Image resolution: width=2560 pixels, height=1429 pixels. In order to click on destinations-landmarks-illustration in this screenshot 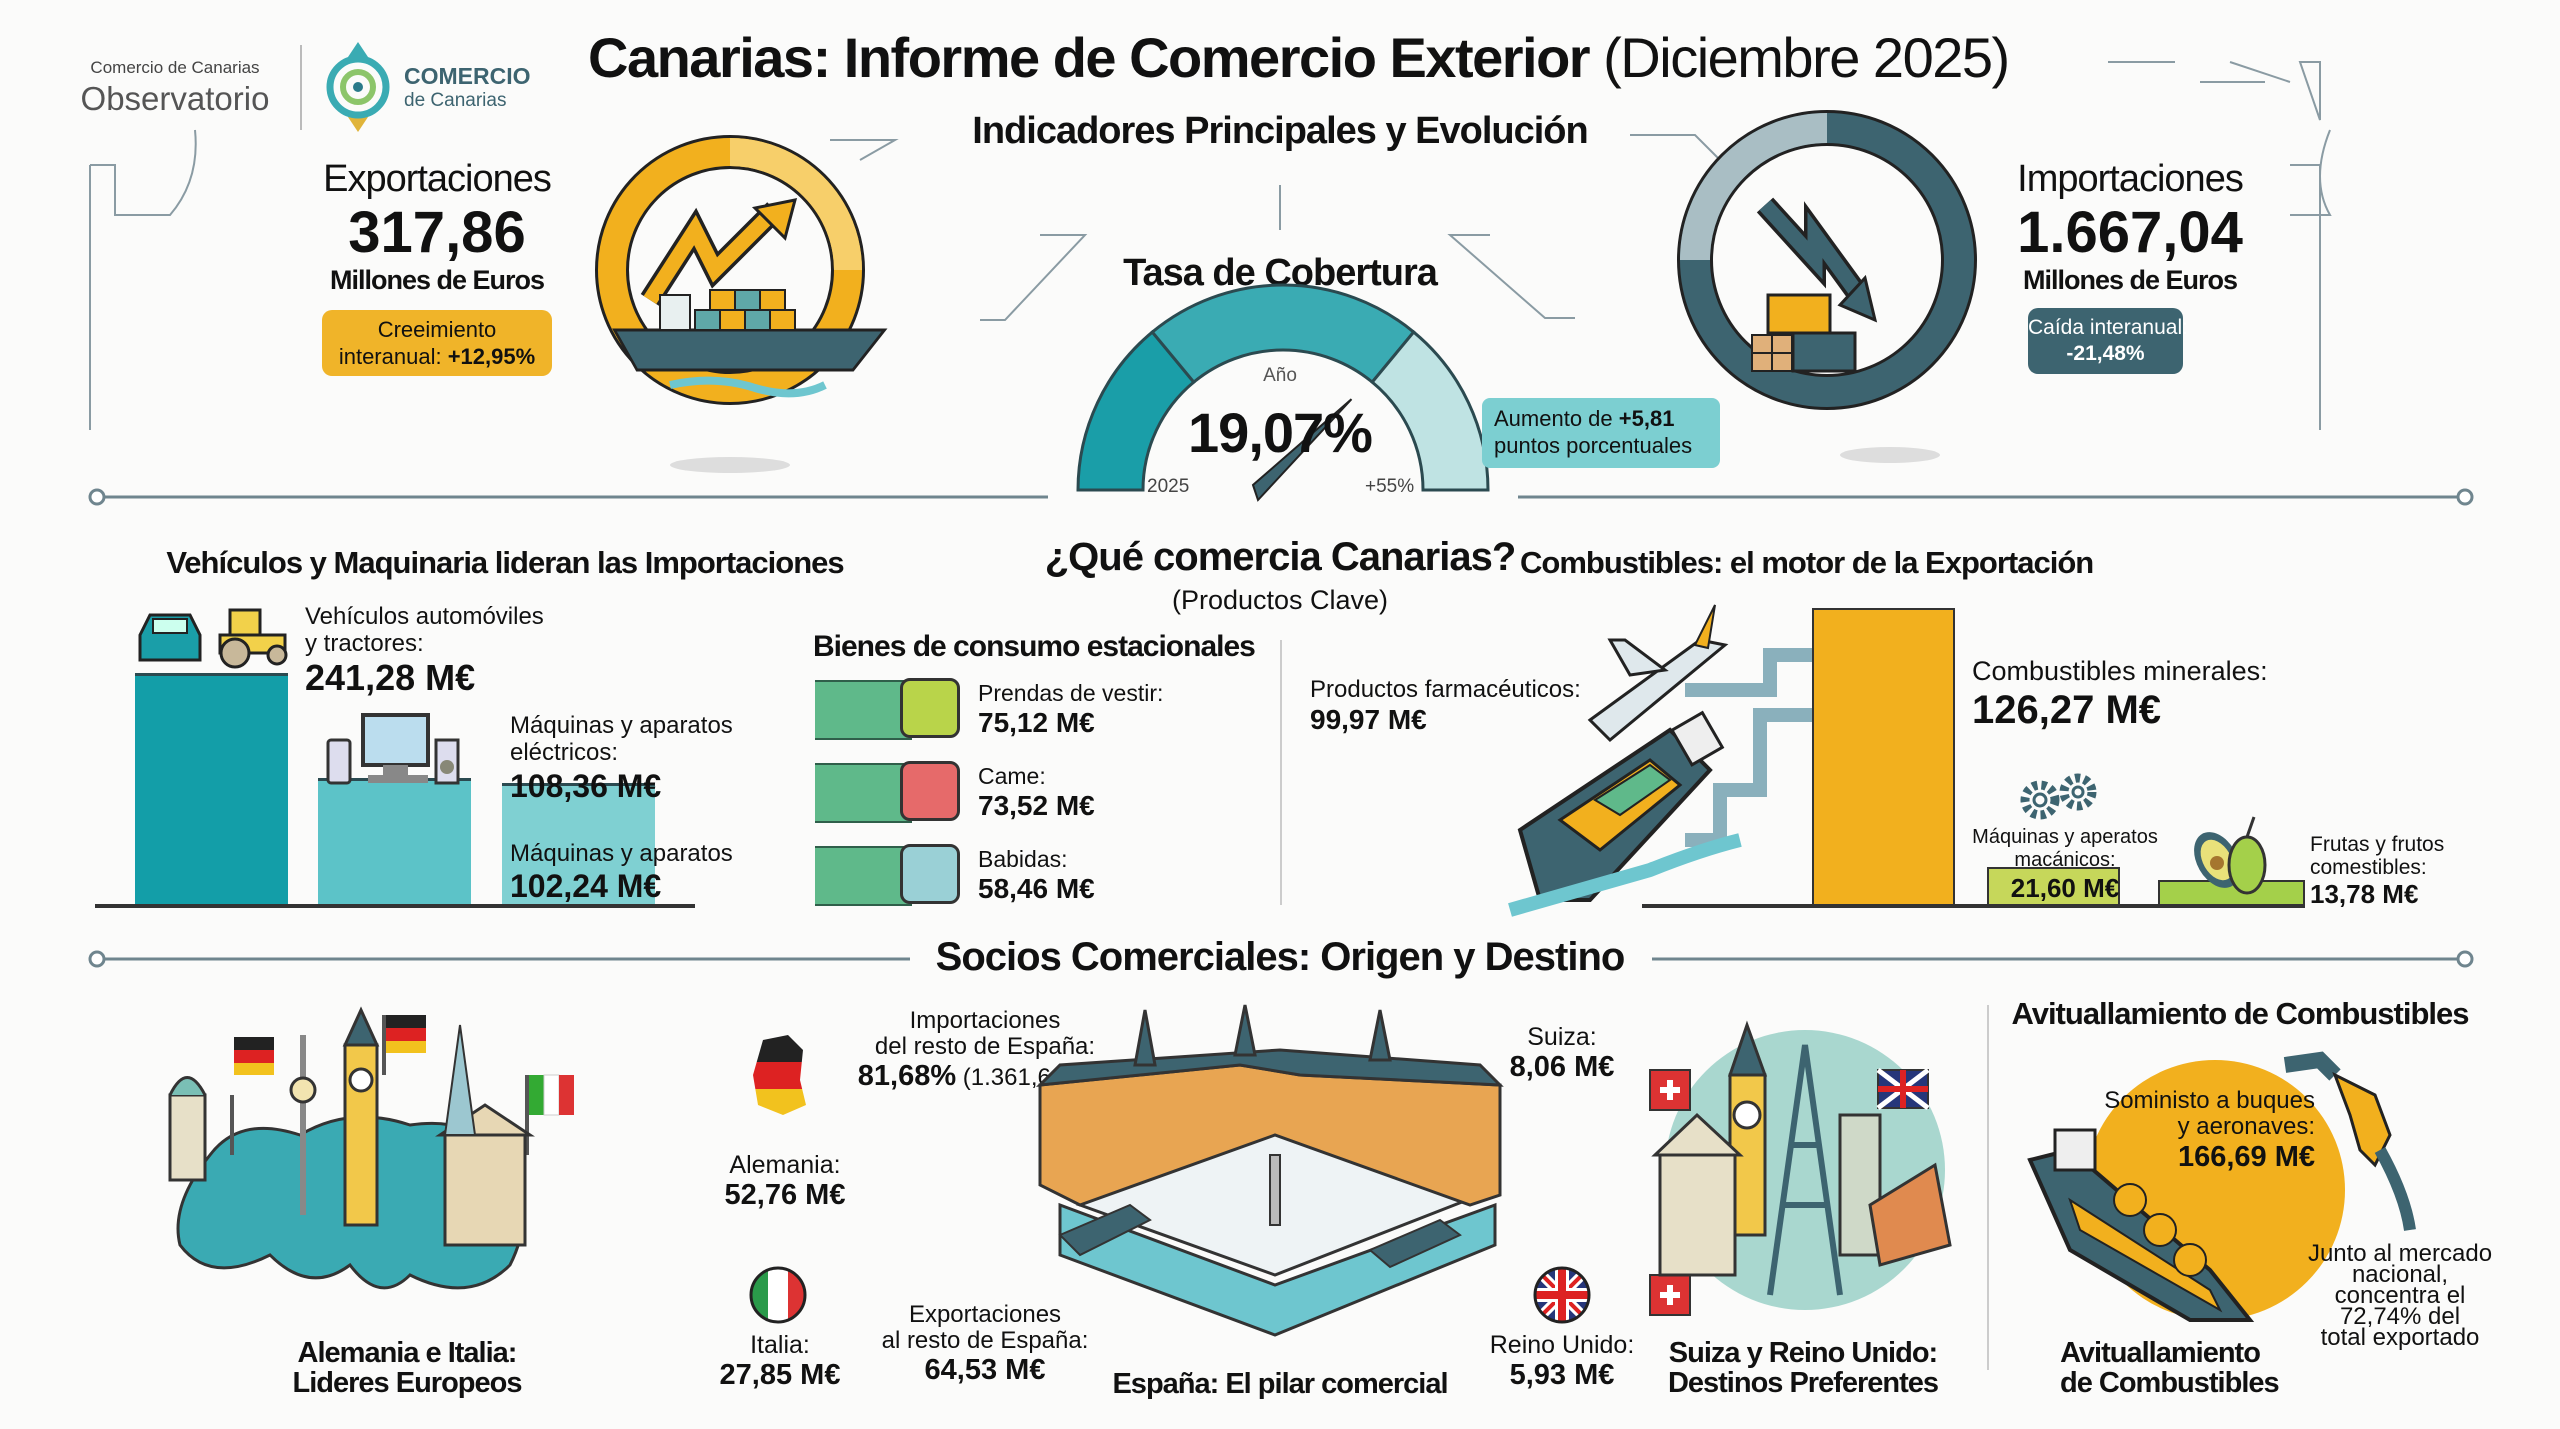, I will do `click(1800, 1168)`.